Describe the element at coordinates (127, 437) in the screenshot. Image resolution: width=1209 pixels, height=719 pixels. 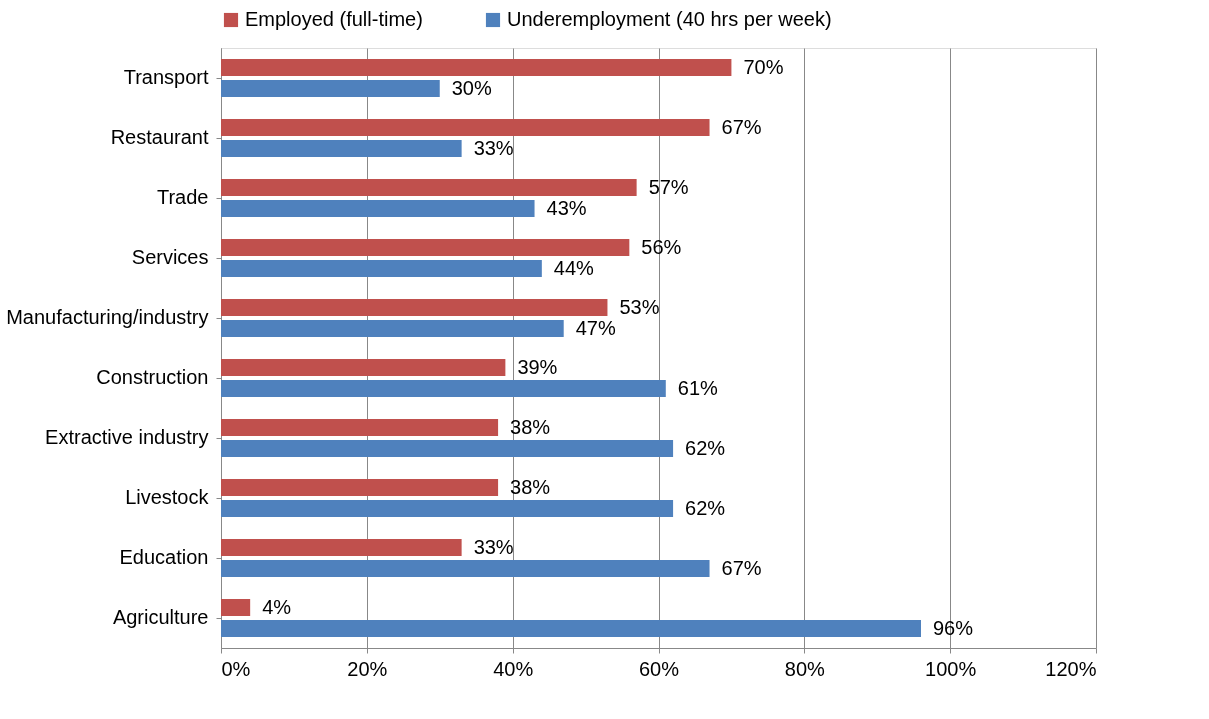
I see `y-tick-label: Extractive industry` at that location.